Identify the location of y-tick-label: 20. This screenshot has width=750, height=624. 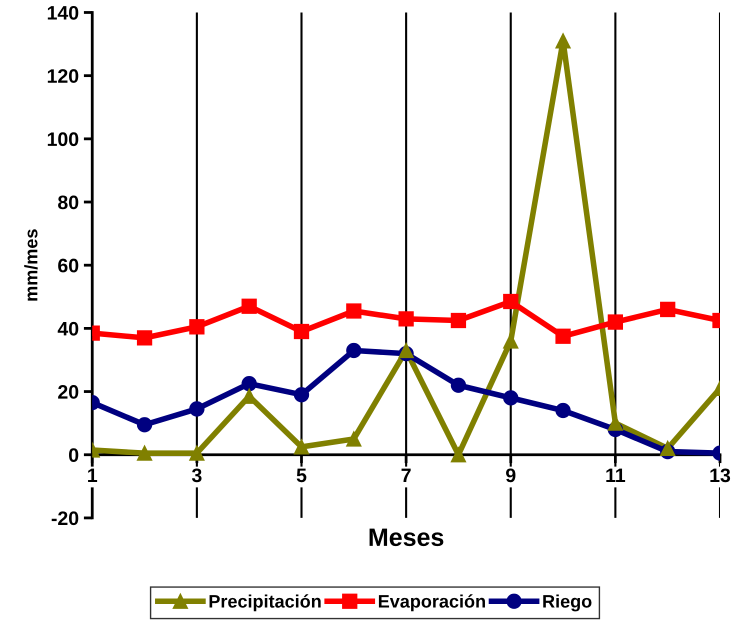
(68, 392).